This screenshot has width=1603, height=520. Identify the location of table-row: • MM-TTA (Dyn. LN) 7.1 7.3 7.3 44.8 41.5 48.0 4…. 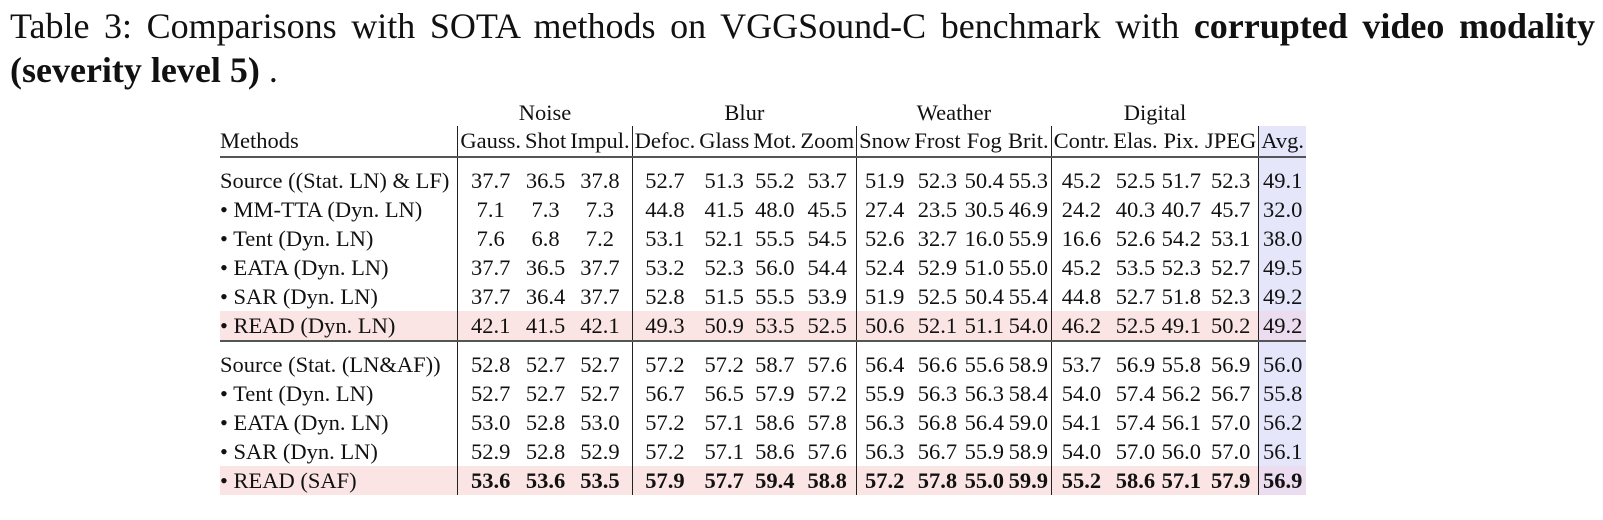
(763, 209).